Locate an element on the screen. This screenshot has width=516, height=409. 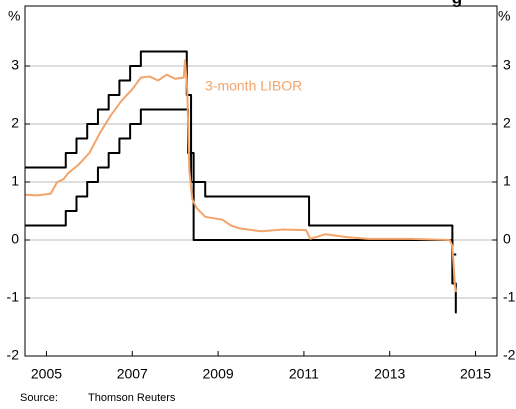
x-tick-label: 2007 is located at coordinates (132, 374).